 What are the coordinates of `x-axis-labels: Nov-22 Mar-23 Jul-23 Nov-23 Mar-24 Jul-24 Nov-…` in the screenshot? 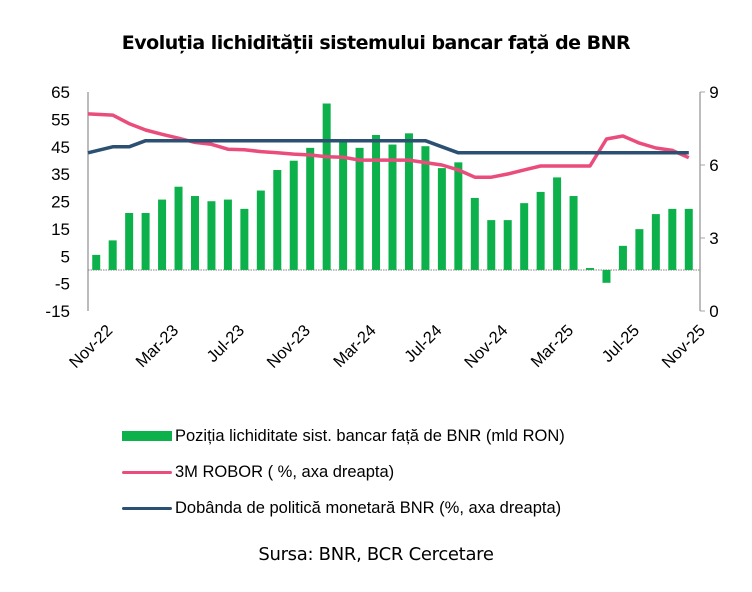 It's located at (387, 346).